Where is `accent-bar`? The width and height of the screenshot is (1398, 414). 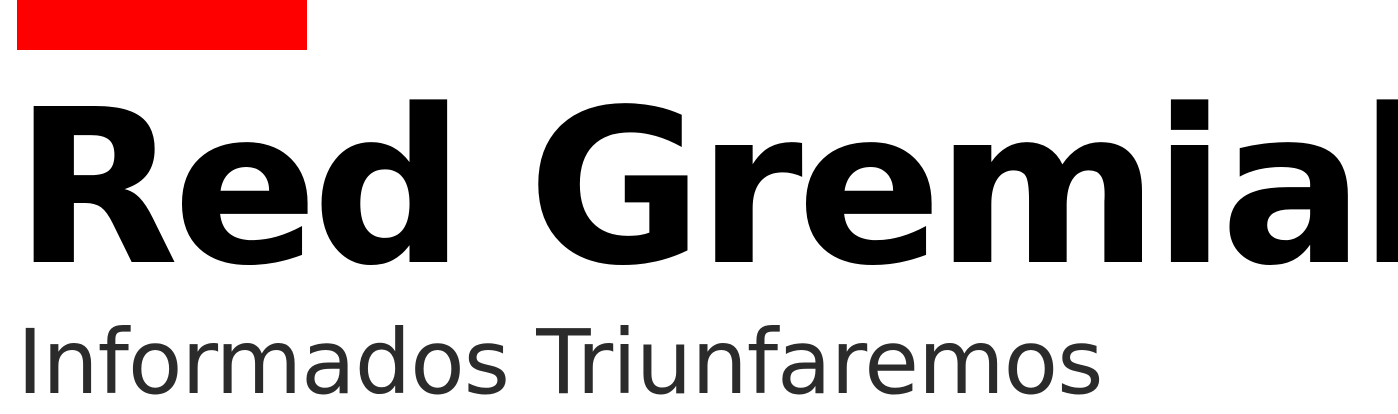
accent-bar is located at coordinates (162, 25).